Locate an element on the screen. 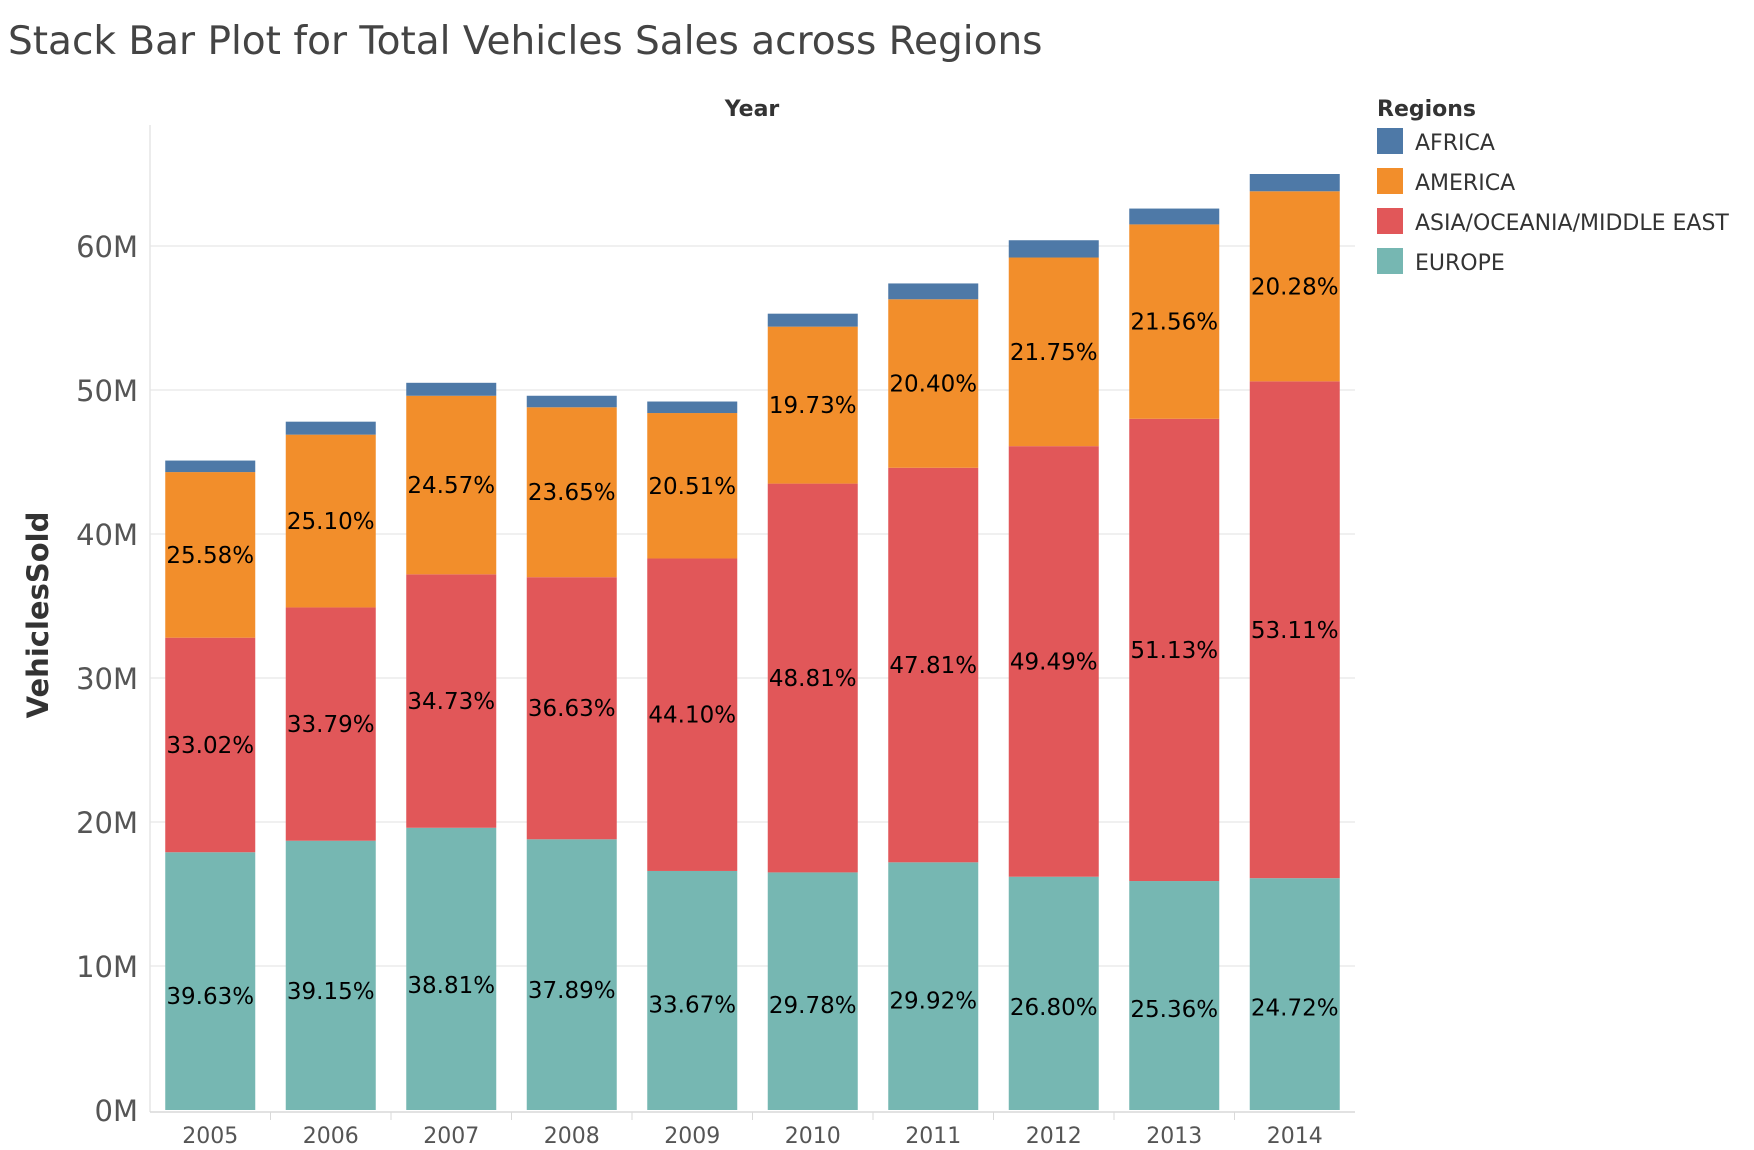 This screenshot has height=1150, width=1754. x-tick-label: 2010 is located at coordinates (813, 1136).